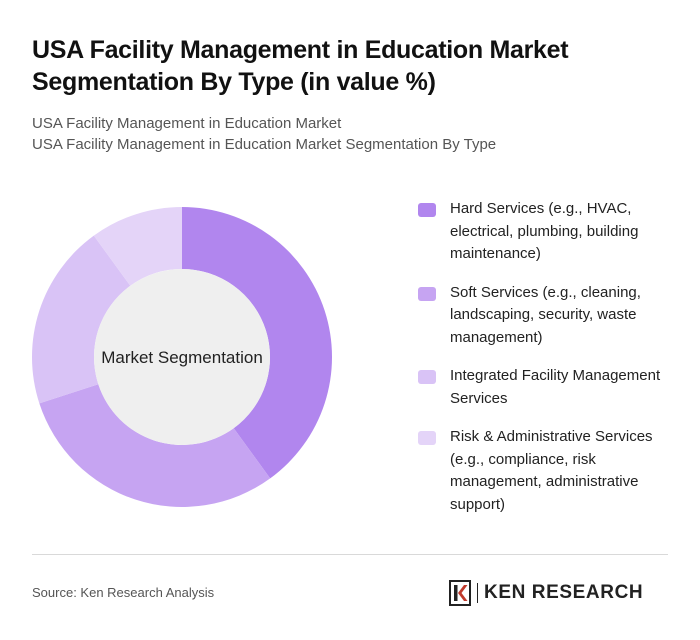 The height and width of the screenshot is (640, 700). I want to click on source-note: Source: Ken Research Analysis, so click(123, 592).